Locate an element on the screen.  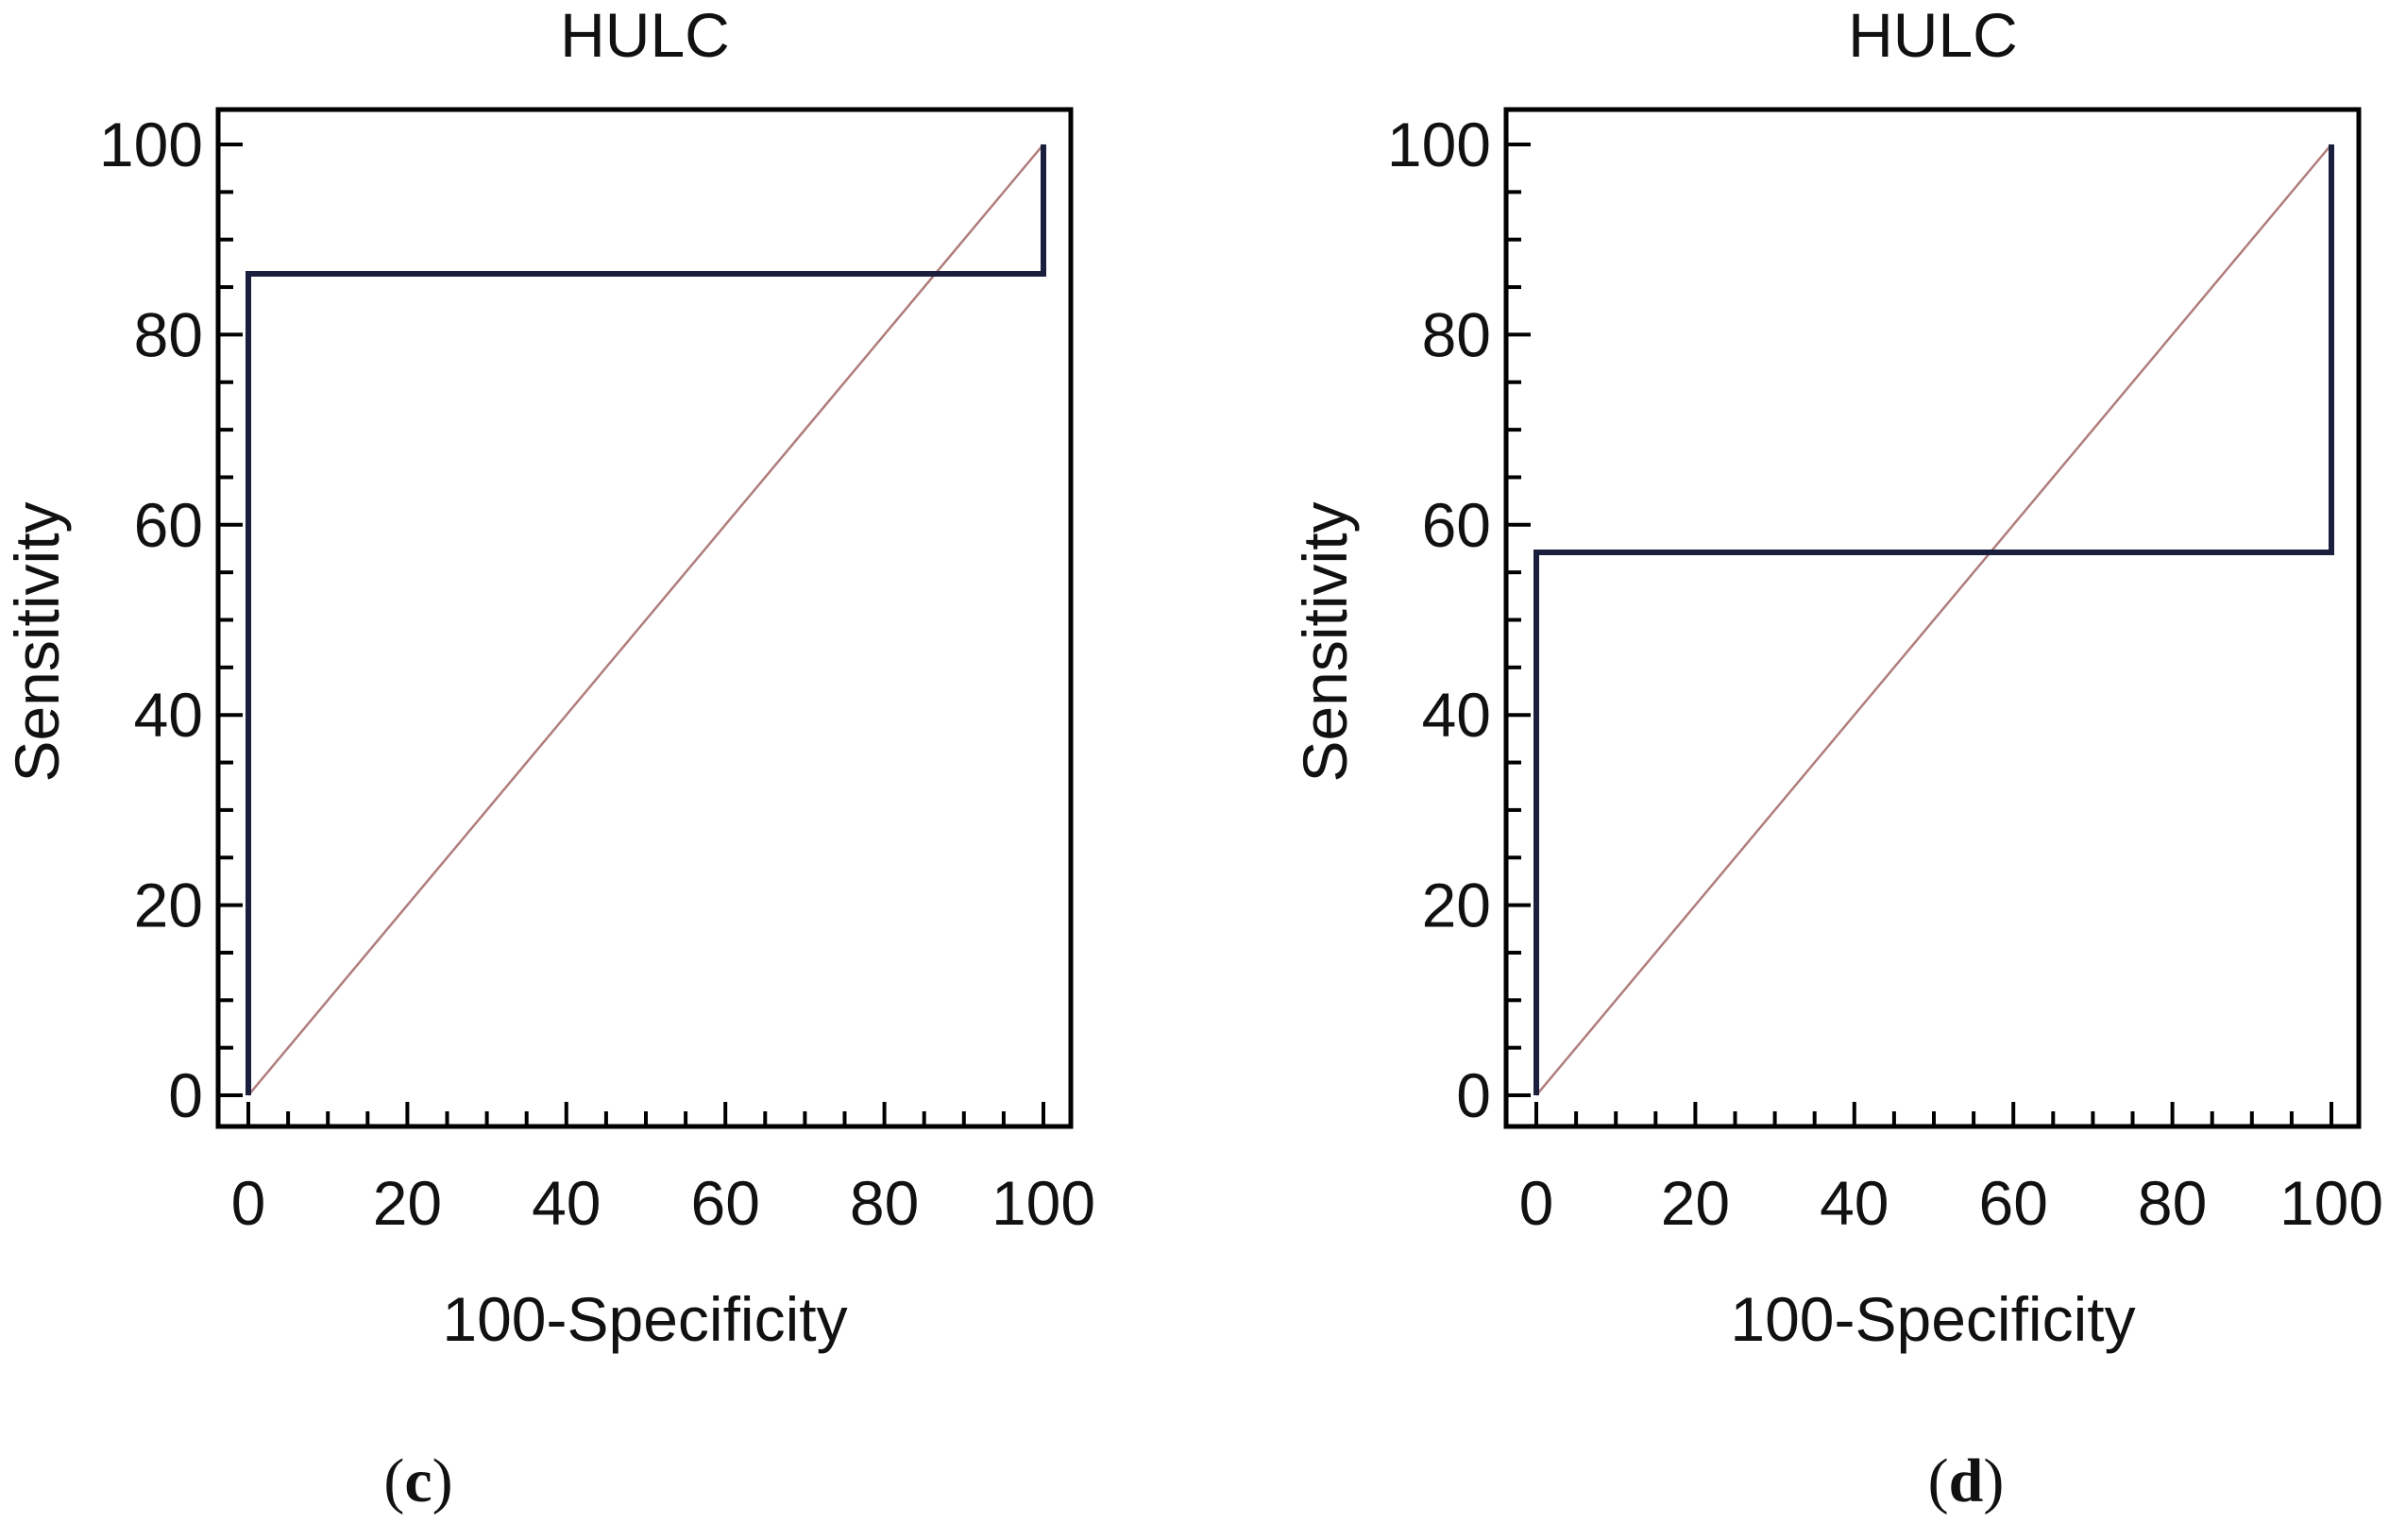
panel-label: (c) is located at coordinates (417, 1481).